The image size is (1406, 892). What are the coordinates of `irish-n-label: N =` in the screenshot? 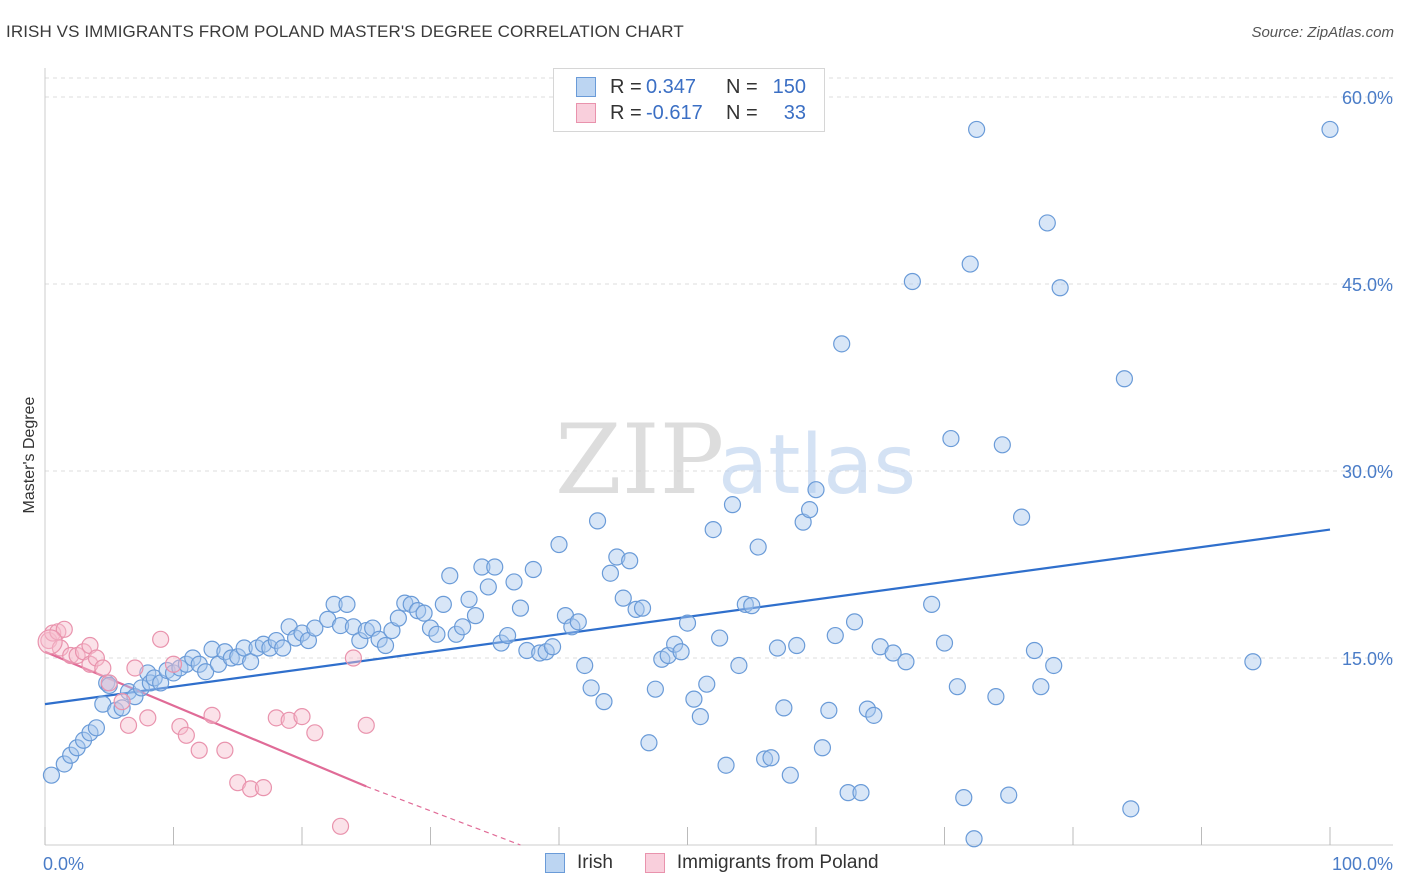 It's located at (742, 86).